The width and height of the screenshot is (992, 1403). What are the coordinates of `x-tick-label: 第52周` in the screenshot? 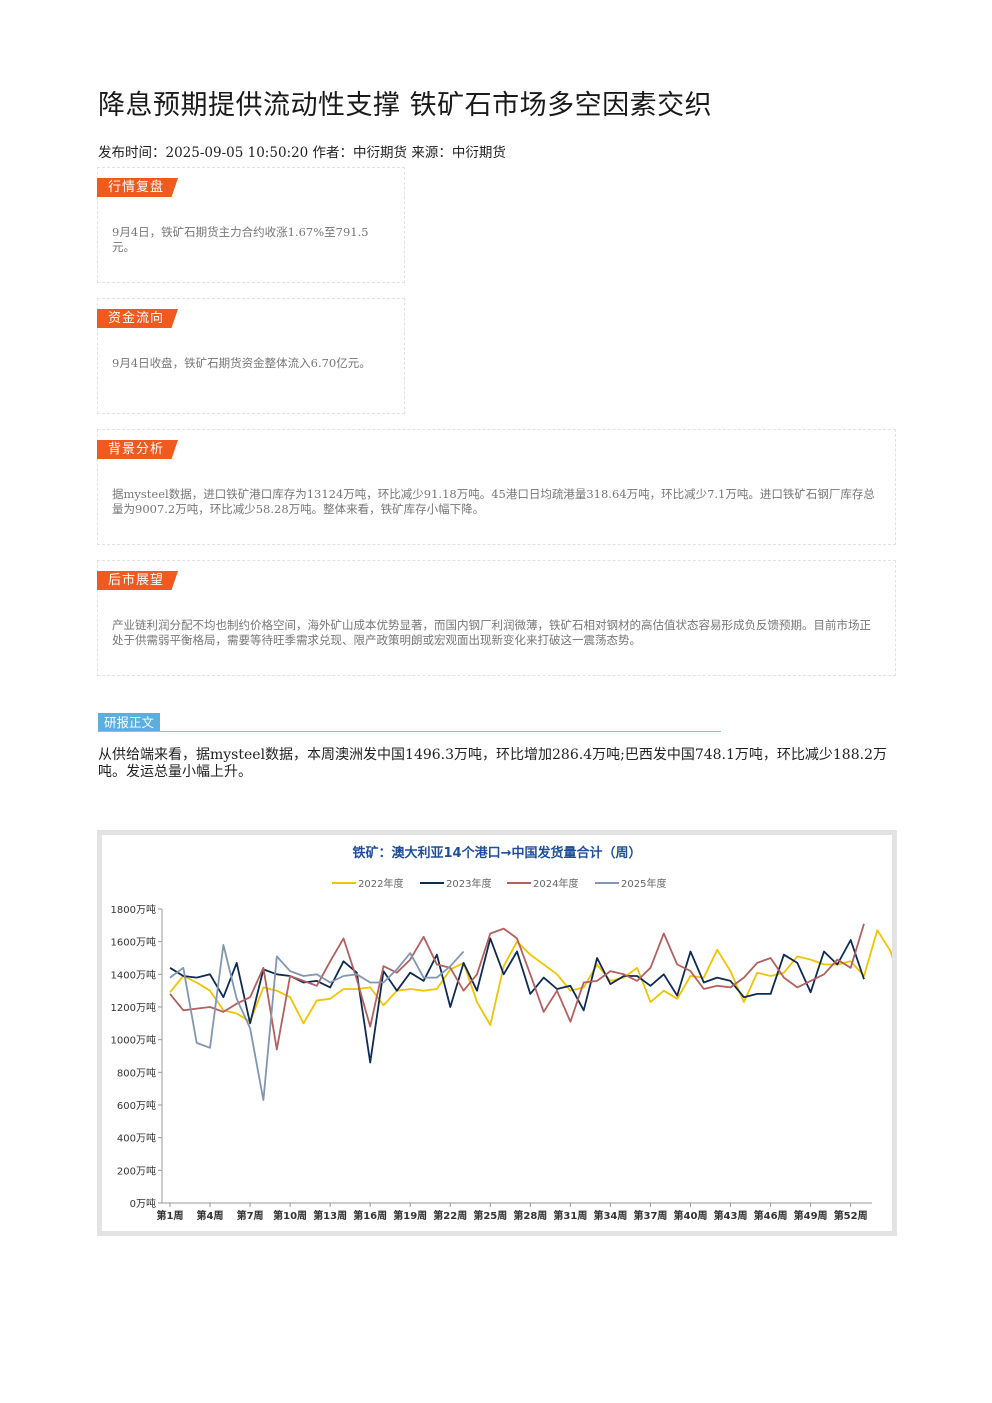 It's located at (851, 1215).